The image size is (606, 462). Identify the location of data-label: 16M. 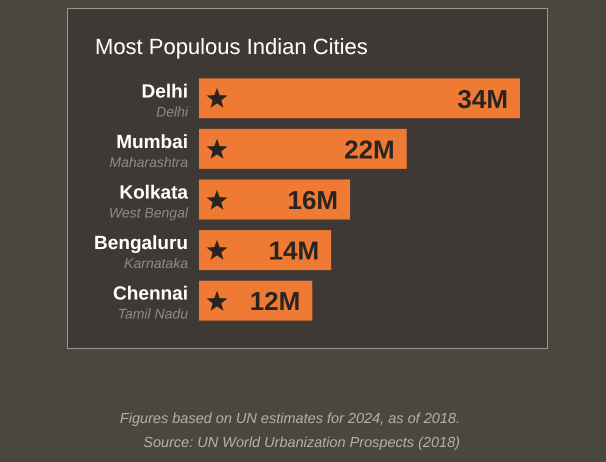
(312, 200).